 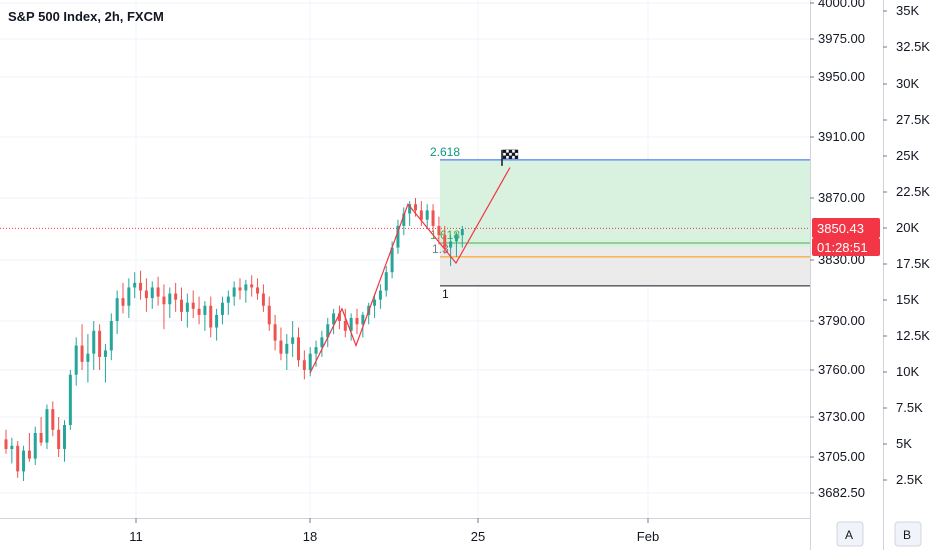 What do you see at coordinates (841, 197) in the screenshot?
I see `price-tick-label: 3870.00` at bounding box center [841, 197].